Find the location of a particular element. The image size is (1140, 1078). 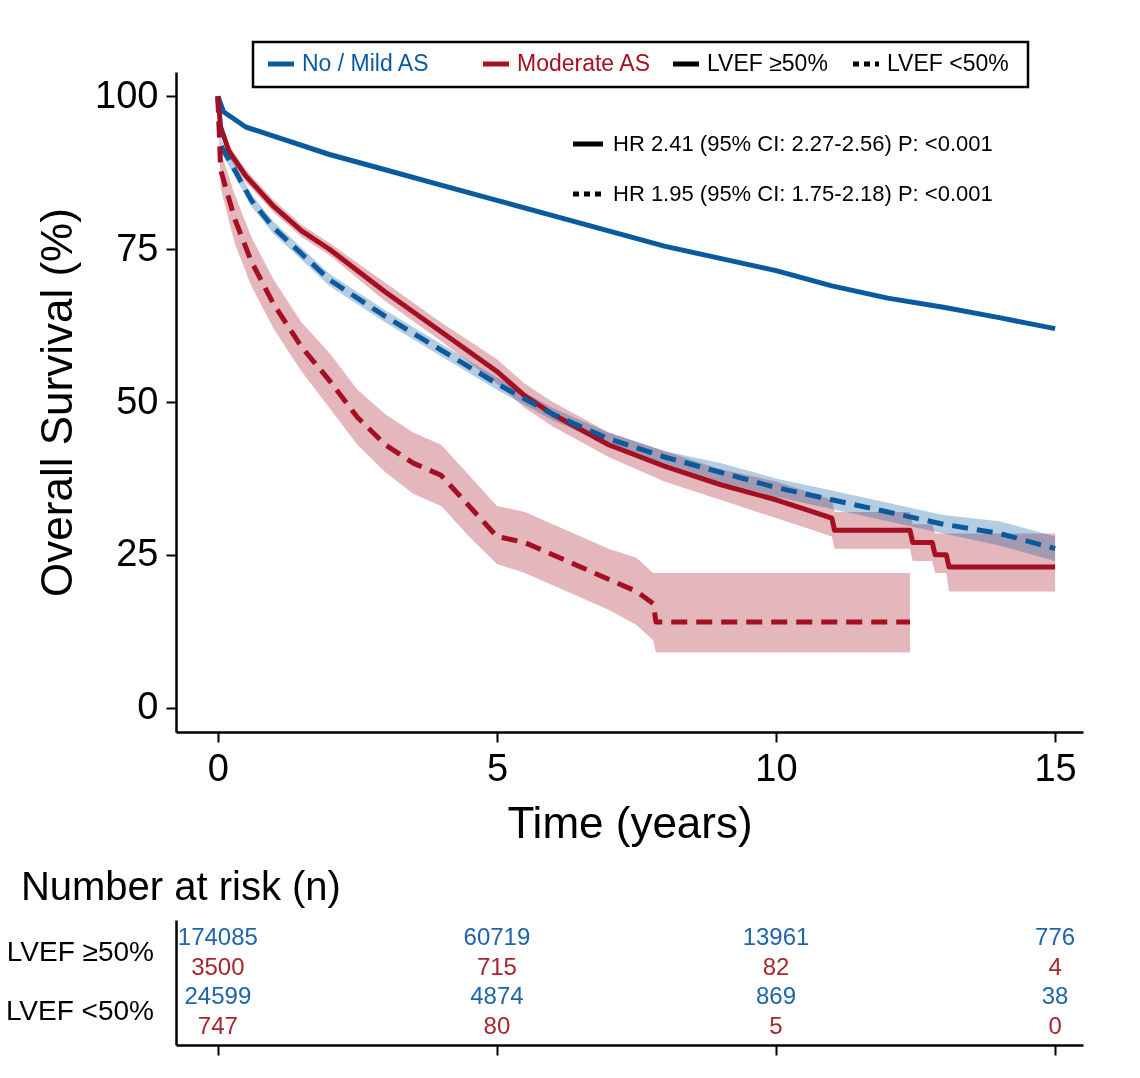

text: 3500 is located at coordinates (218, 966).